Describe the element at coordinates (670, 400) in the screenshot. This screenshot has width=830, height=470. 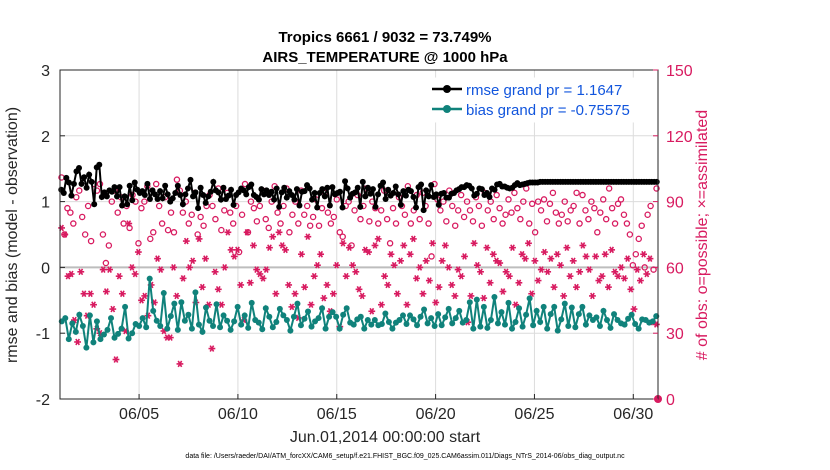
I see `right-tick-label: 0` at that location.